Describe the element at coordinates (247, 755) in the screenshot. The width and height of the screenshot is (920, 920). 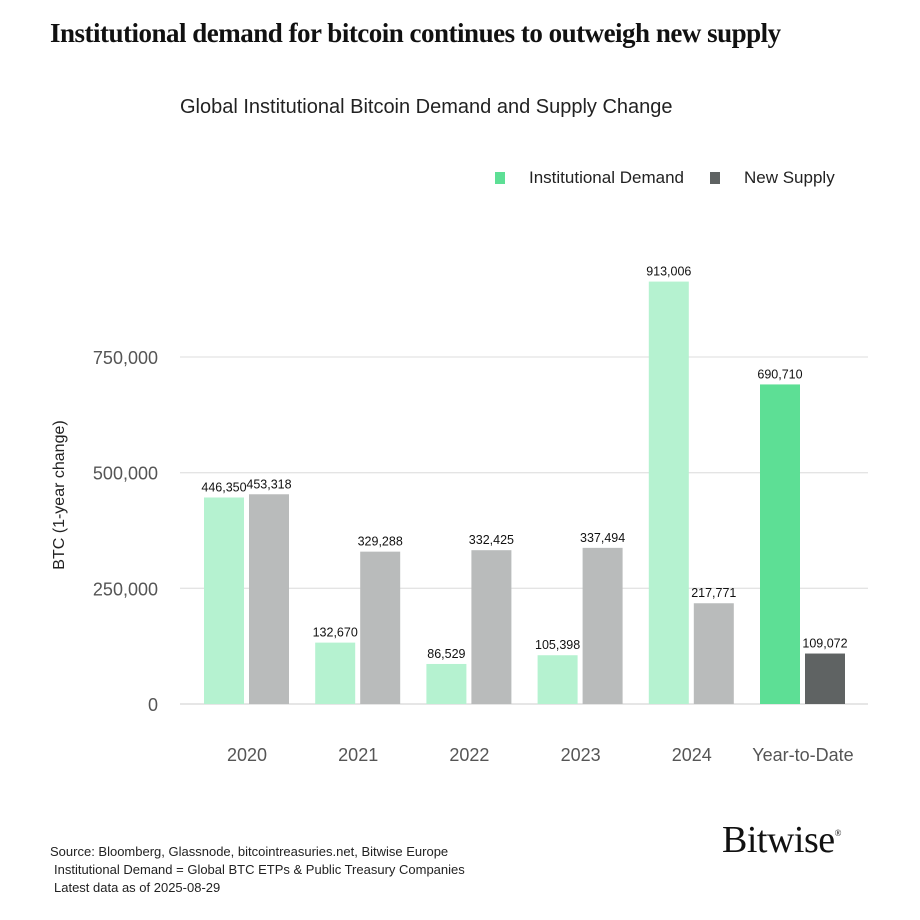
I see `x-tick-label: 2020` at that location.